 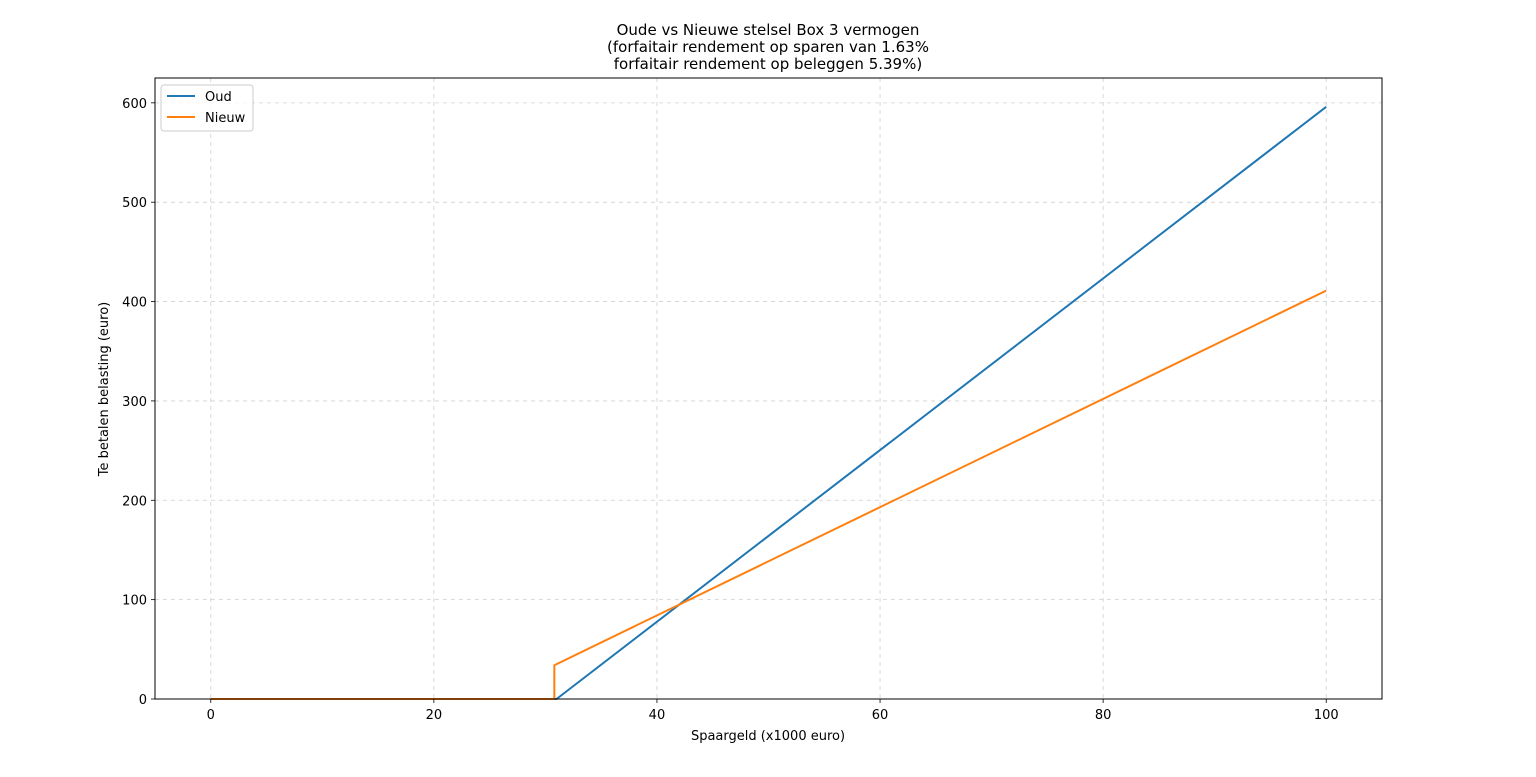 I want to click on x-tick-label: 40, so click(x=657, y=715).